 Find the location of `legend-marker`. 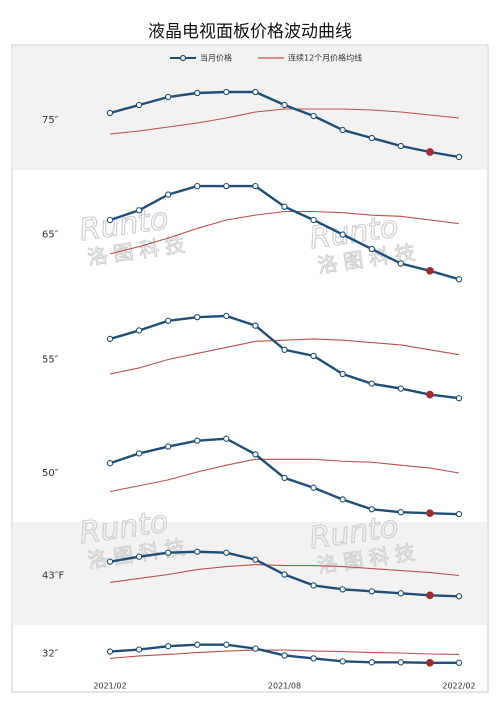

legend-marker is located at coordinates (183, 58).